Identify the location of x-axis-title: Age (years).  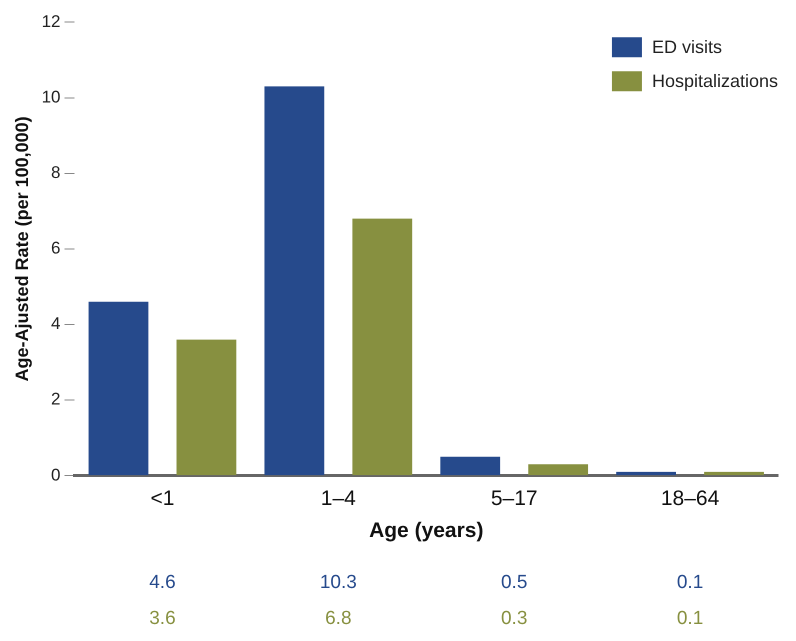
(426, 530).